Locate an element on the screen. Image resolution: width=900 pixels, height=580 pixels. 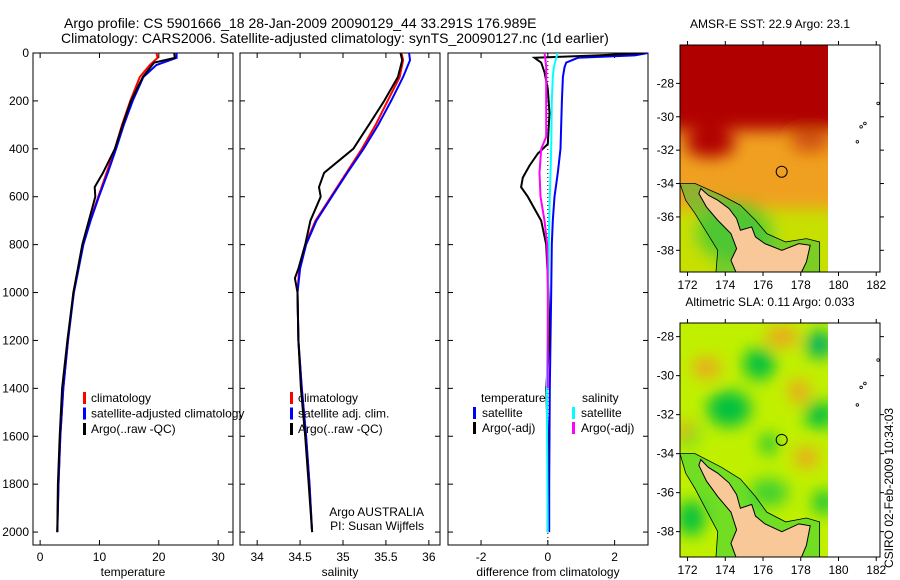
series-line-salinity-argo-adj- is located at coordinates (543, 221).